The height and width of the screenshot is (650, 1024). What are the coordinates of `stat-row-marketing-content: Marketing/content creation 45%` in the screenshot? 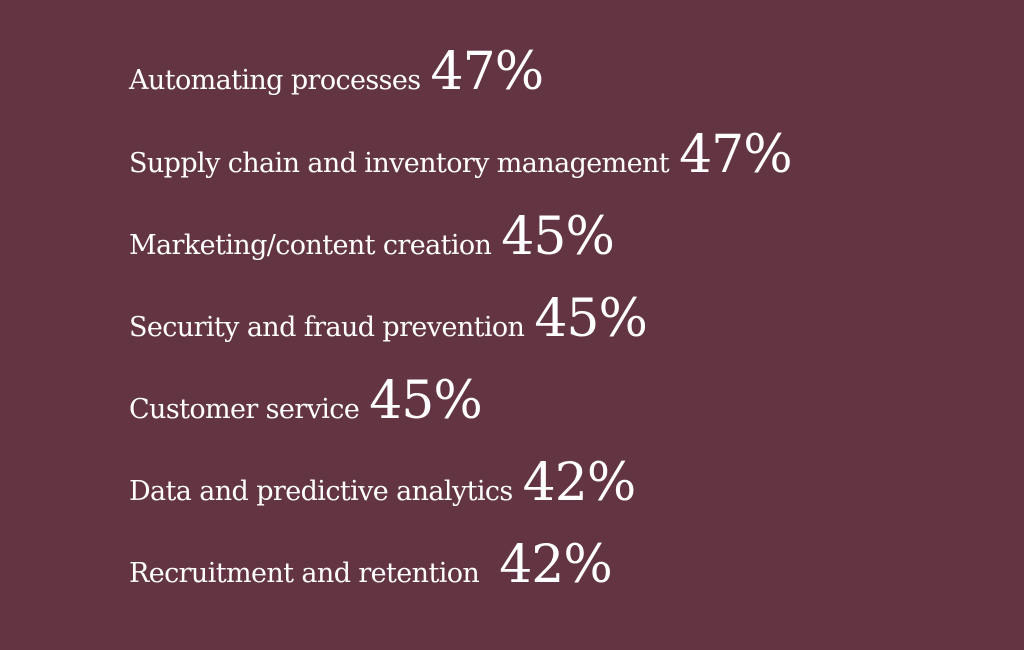 It's located at (460, 252).